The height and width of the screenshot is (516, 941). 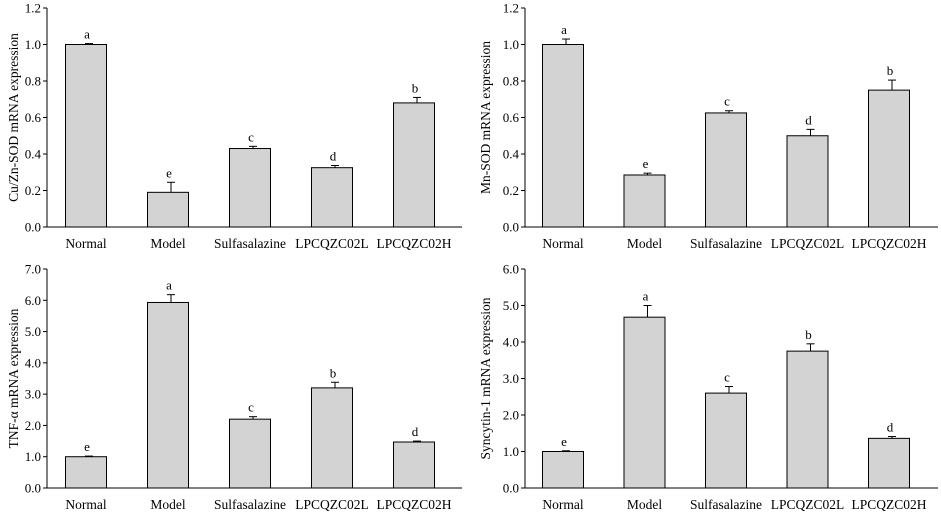 What do you see at coordinates (13, 378) in the screenshot?
I see `y-axis-label: TNF-α mRNA expression` at bounding box center [13, 378].